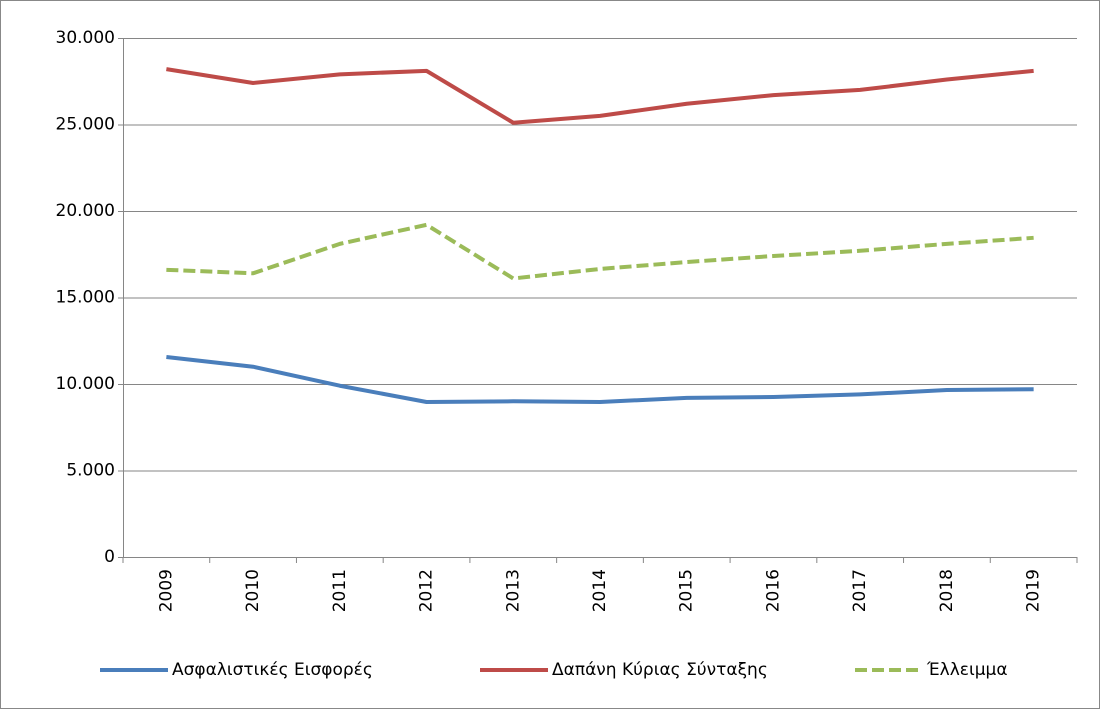  I want to click on y-tick-label: 20.000, so click(85, 211).